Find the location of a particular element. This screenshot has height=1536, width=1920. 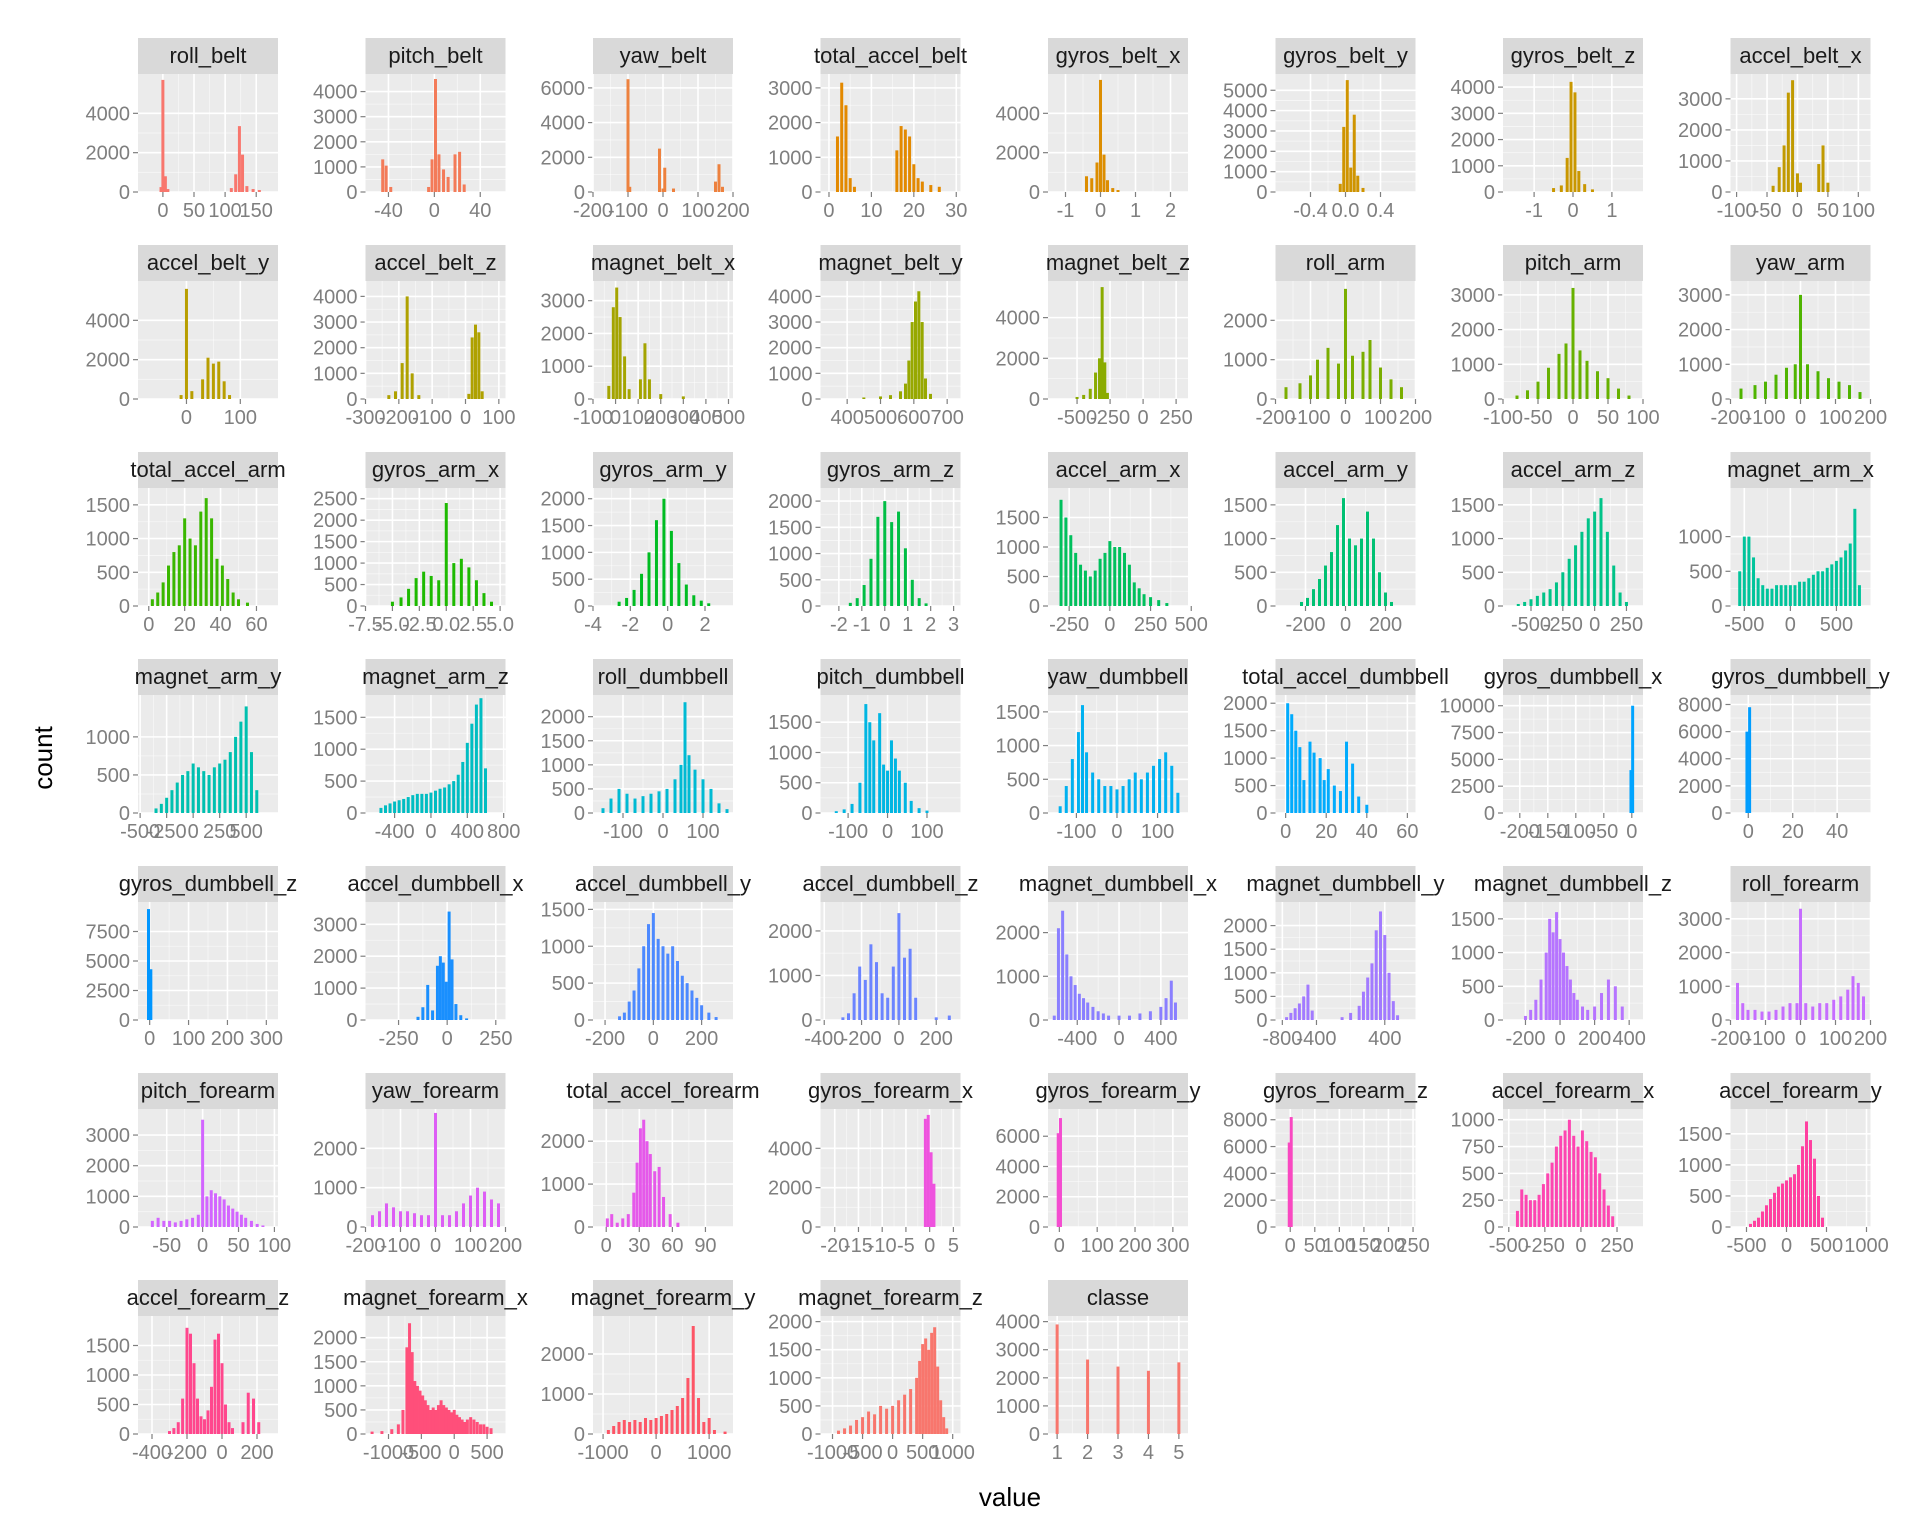

x-tick-label: 5 is located at coordinates (1178, 1453).